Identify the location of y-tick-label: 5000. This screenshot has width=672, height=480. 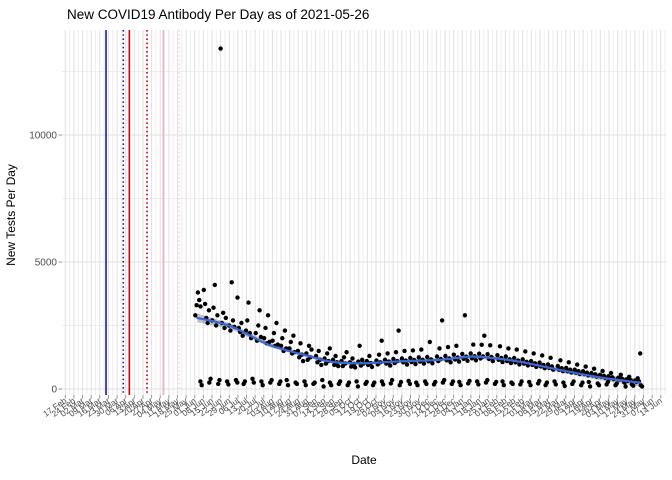
(46, 263).